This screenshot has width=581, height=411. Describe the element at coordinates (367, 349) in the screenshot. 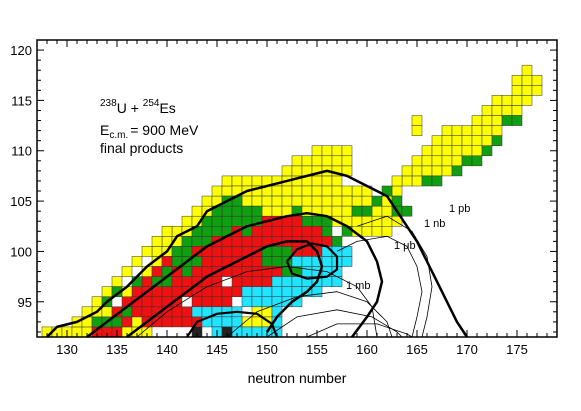

I see `x-tick-label: 160` at that location.